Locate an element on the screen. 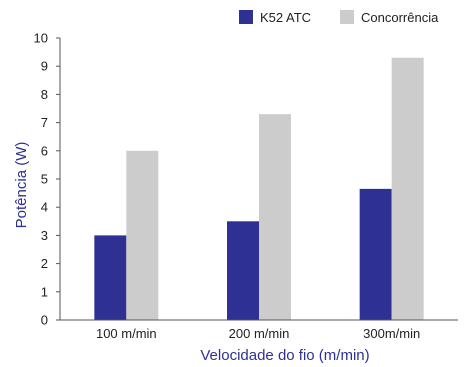 This screenshot has height=367, width=470. y-axis-title: Potência (W) is located at coordinates (21, 185).